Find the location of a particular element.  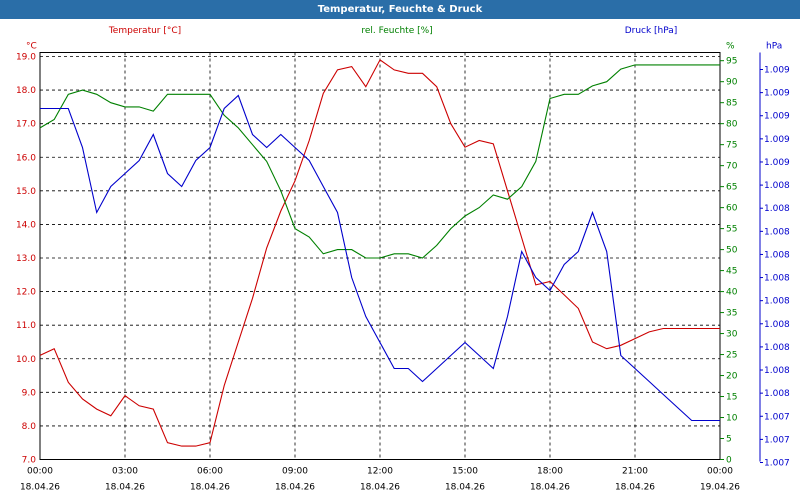

hum-tick-label: 15 is located at coordinates (731, 398).